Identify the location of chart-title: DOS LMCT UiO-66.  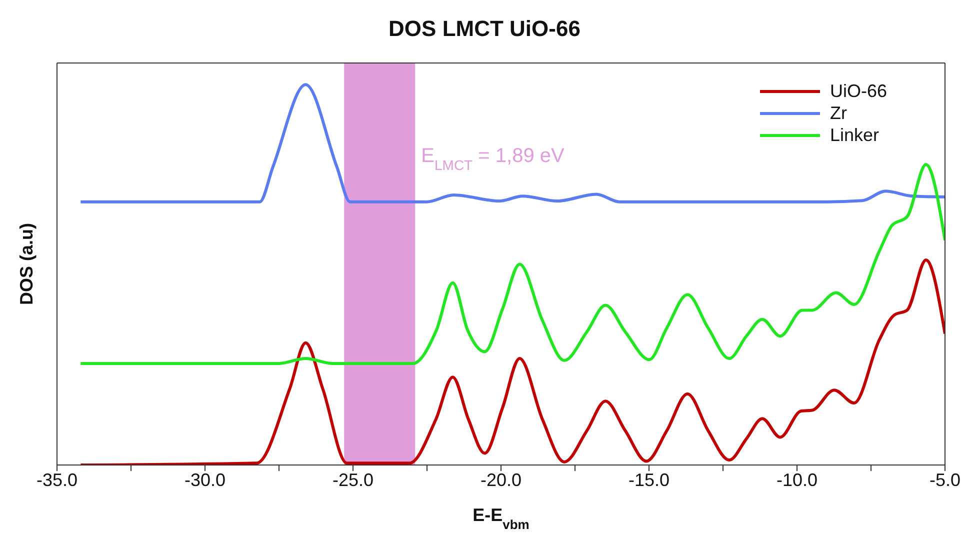
(485, 29).